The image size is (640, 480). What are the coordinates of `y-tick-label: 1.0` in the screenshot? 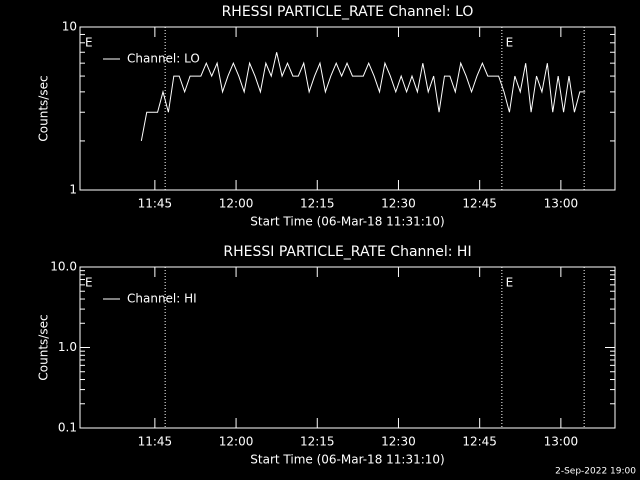 It's located at (67, 347).